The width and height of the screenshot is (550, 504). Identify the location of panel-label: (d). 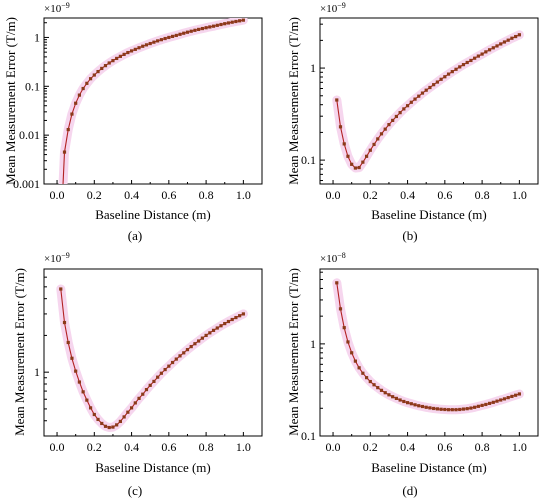
(409, 490).